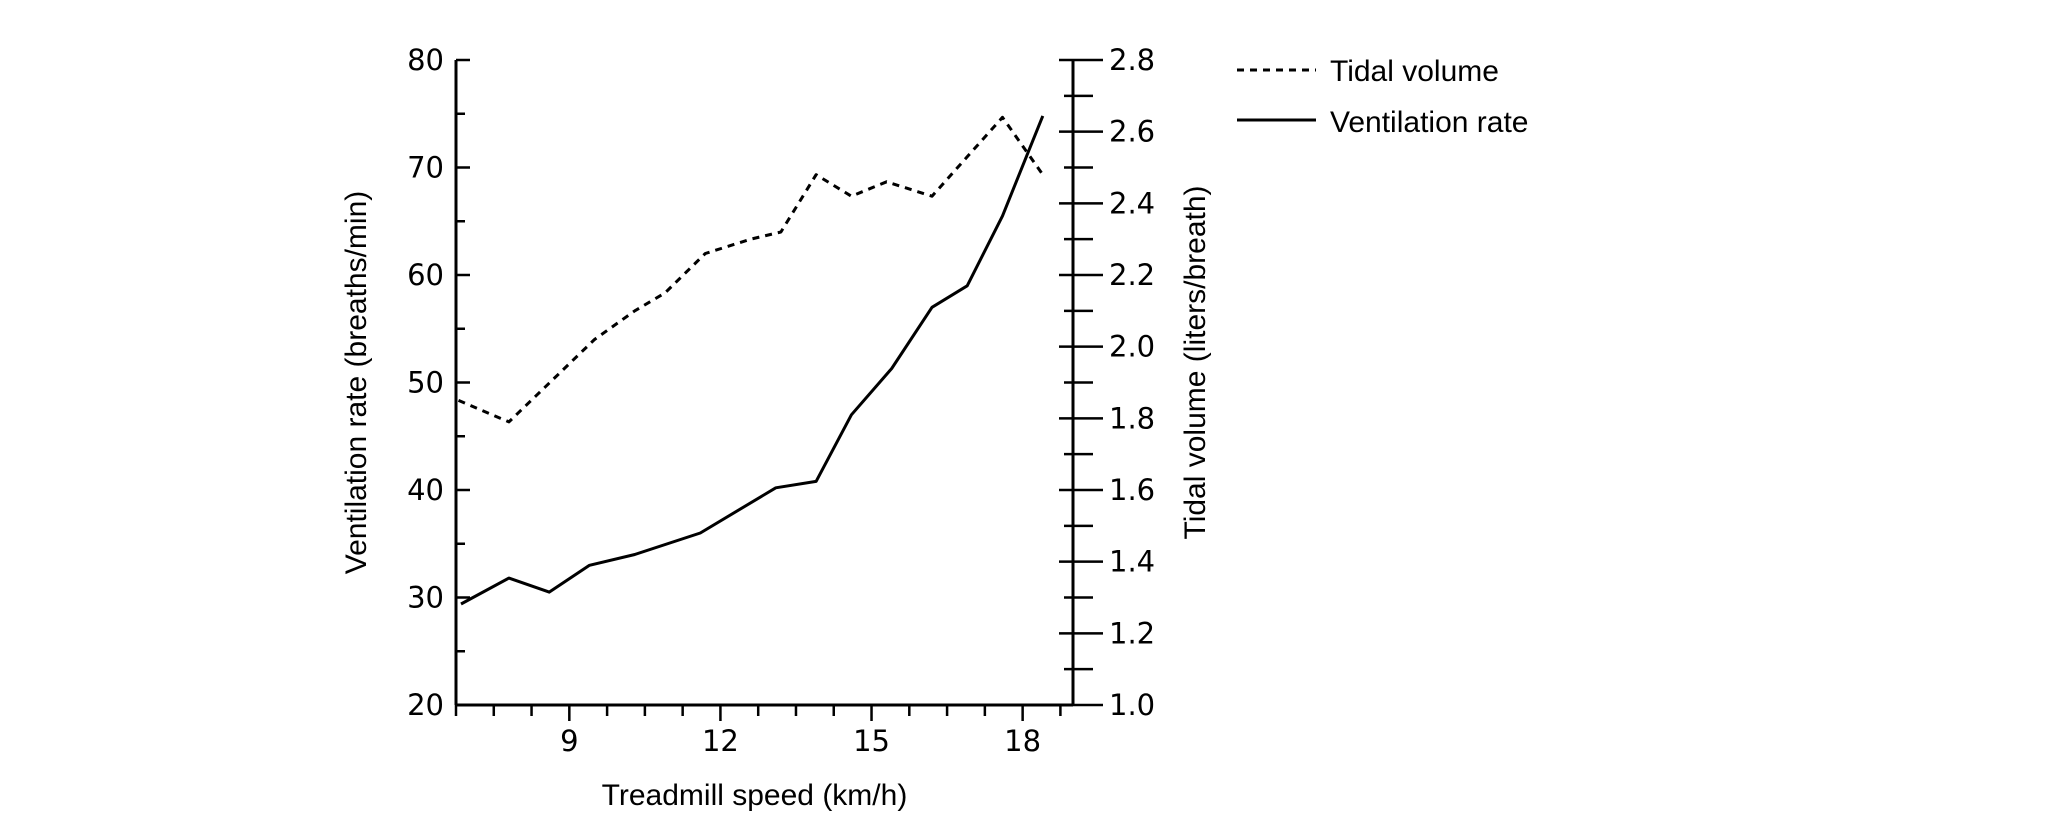  I want to click on right-y-tick-label: 2.0, so click(1132, 347).